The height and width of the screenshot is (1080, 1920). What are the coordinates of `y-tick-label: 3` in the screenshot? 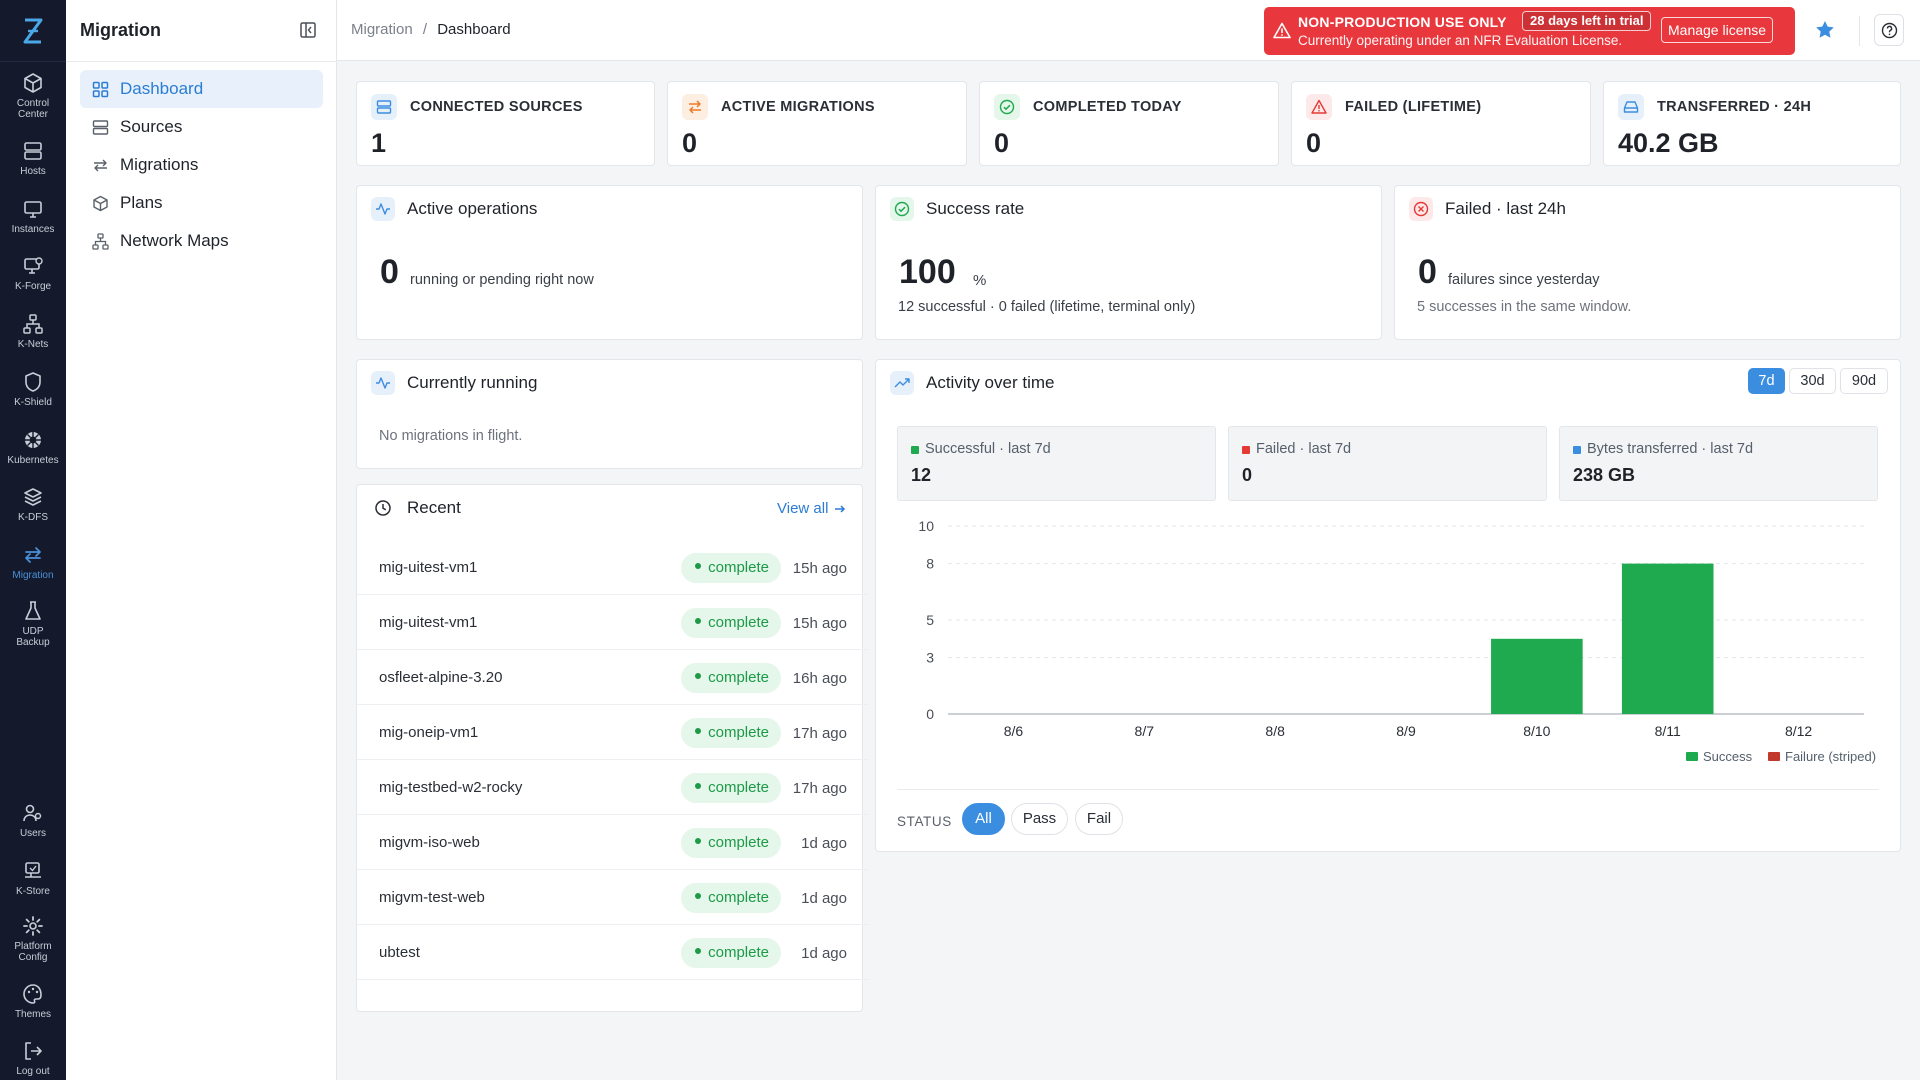 It's located at (930, 658).